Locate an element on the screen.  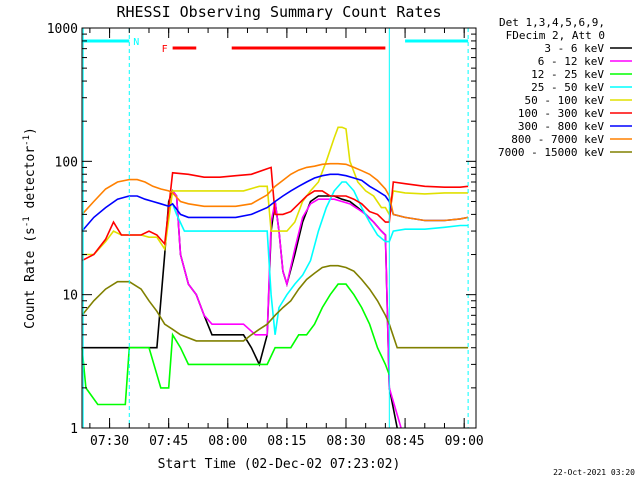
footer-date: 22-Oct-2021 03:20 is located at coordinates (594, 472).